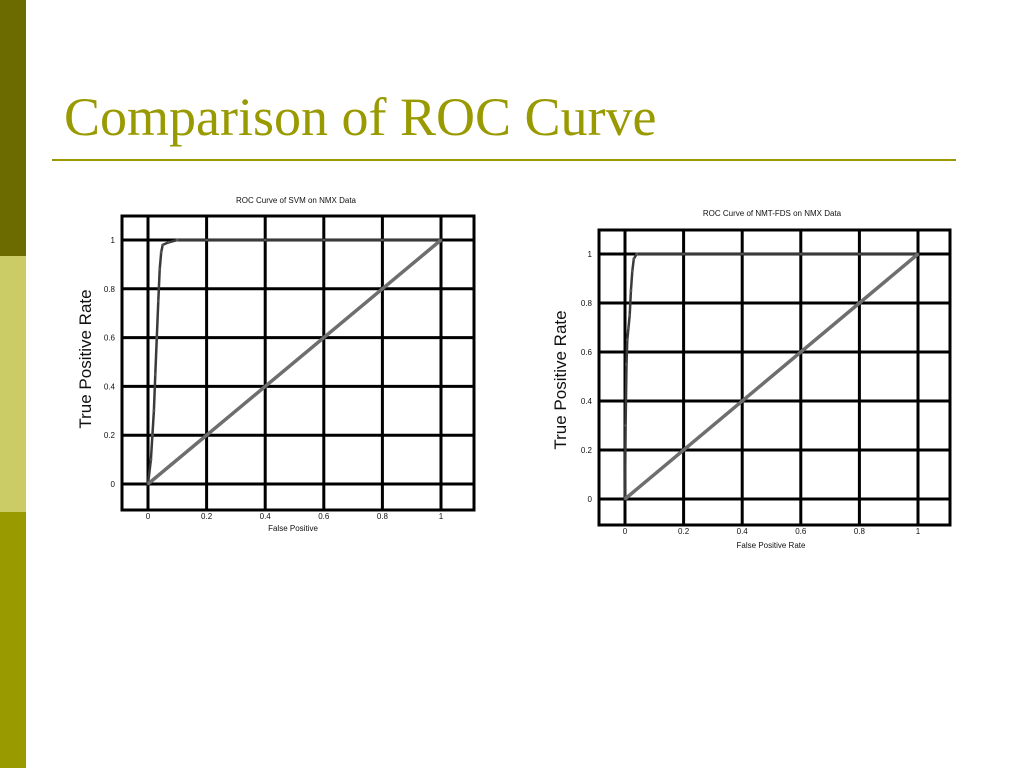 This screenshot has width=1024, height=768. I want to click on title-rule, so click(504, 160).